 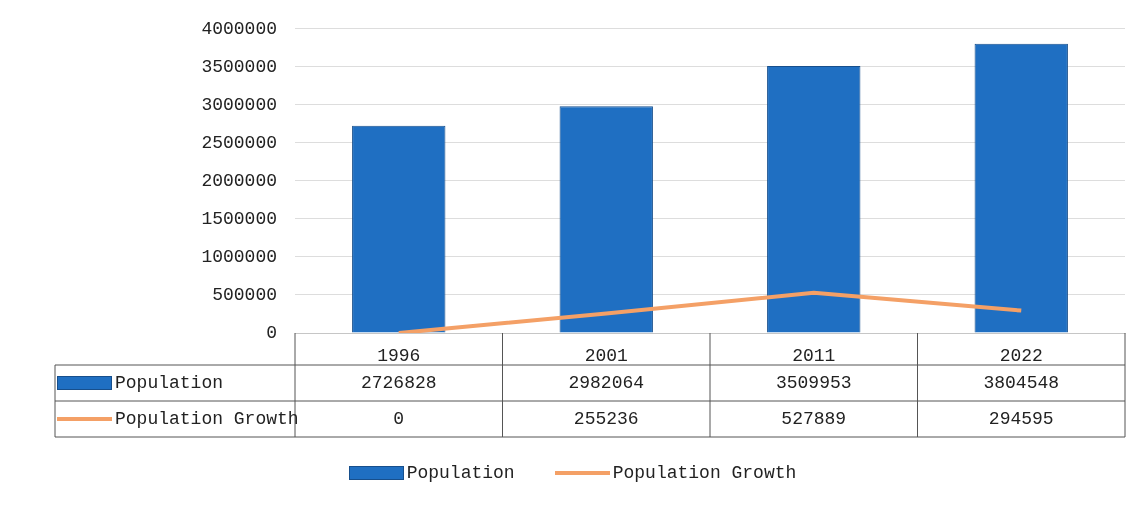 I want to click on y-tick-label: 3500000, so click(x=239, y=66).